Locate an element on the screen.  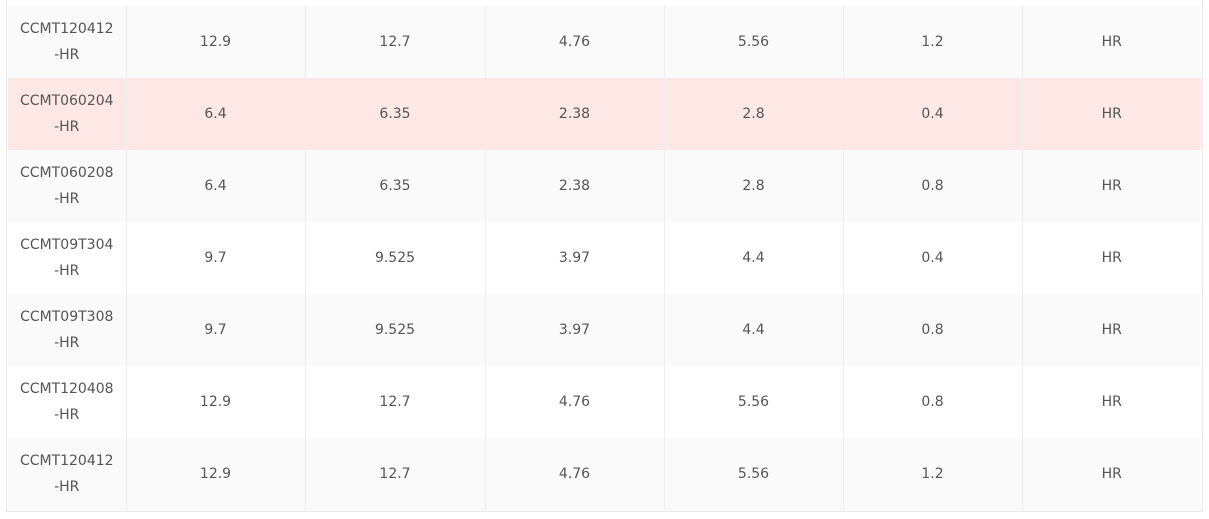
model-cell: CCMT09T304-HR is located at coordinates (67, 258).